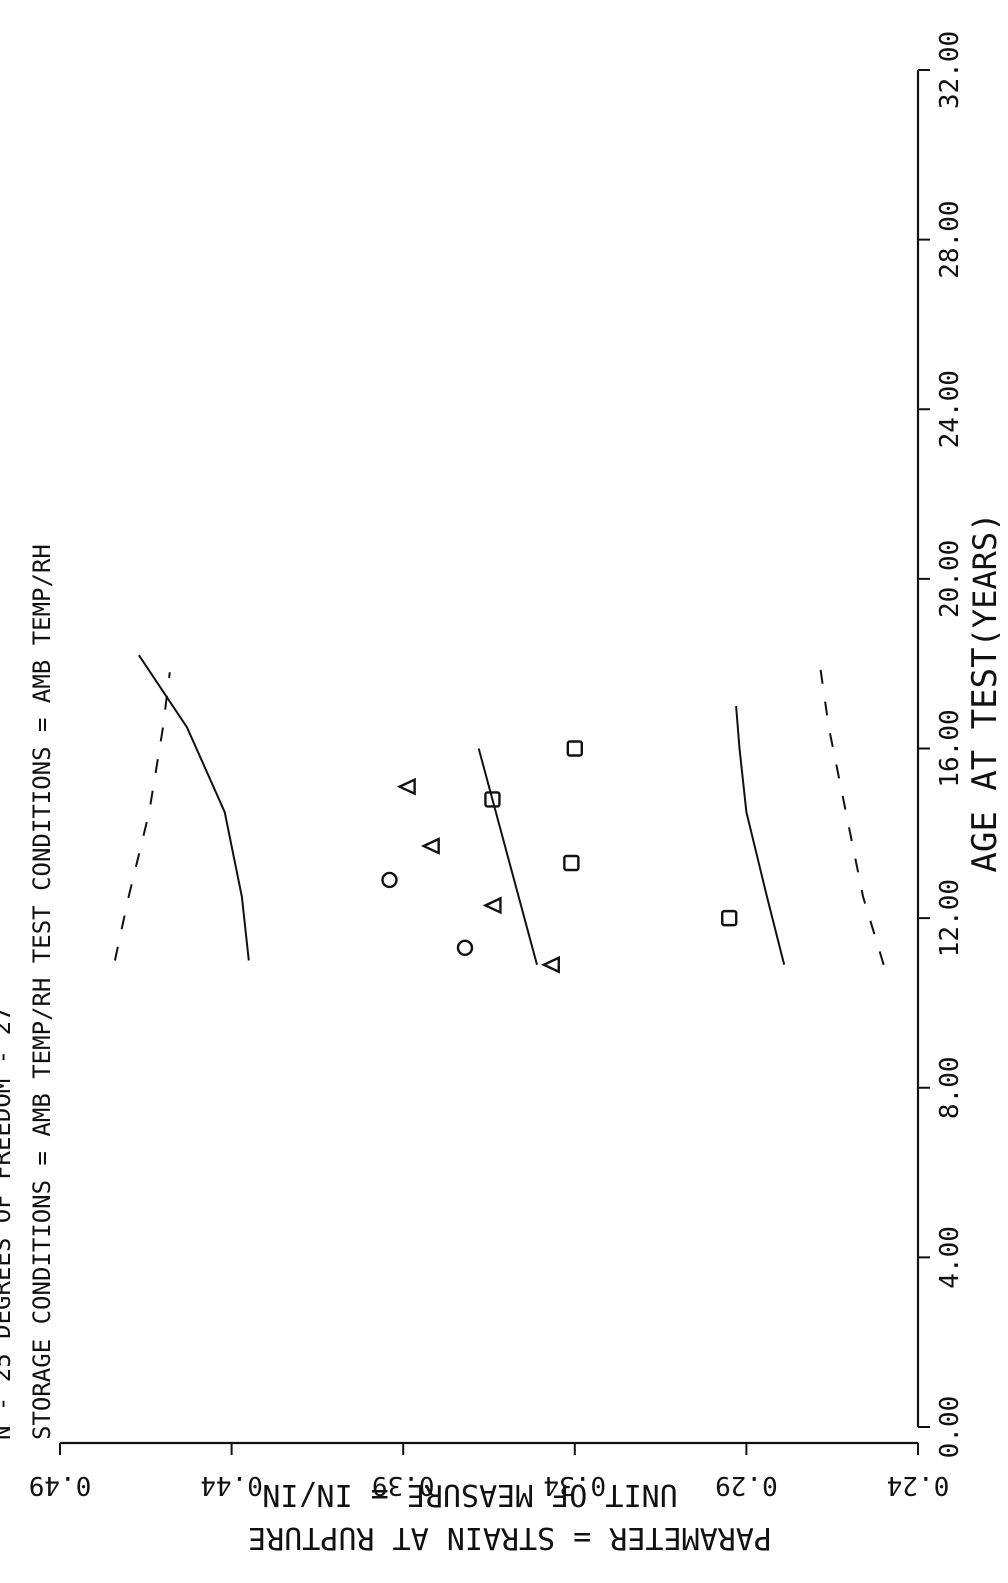 The image size is (1008, 1583). What do you see at coordinates (950, 1257) in the screenshot?
I see `x-tick-label: 4.00` at bounding box center [950, 1257].